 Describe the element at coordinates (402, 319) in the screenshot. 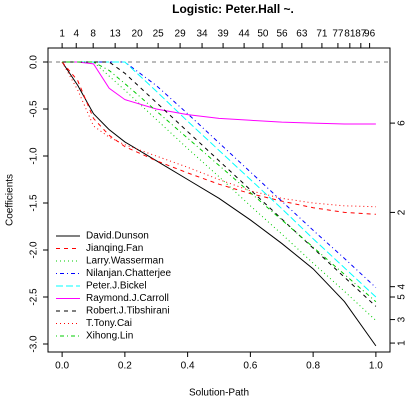

I see `right-tick-label: 3` at that location.